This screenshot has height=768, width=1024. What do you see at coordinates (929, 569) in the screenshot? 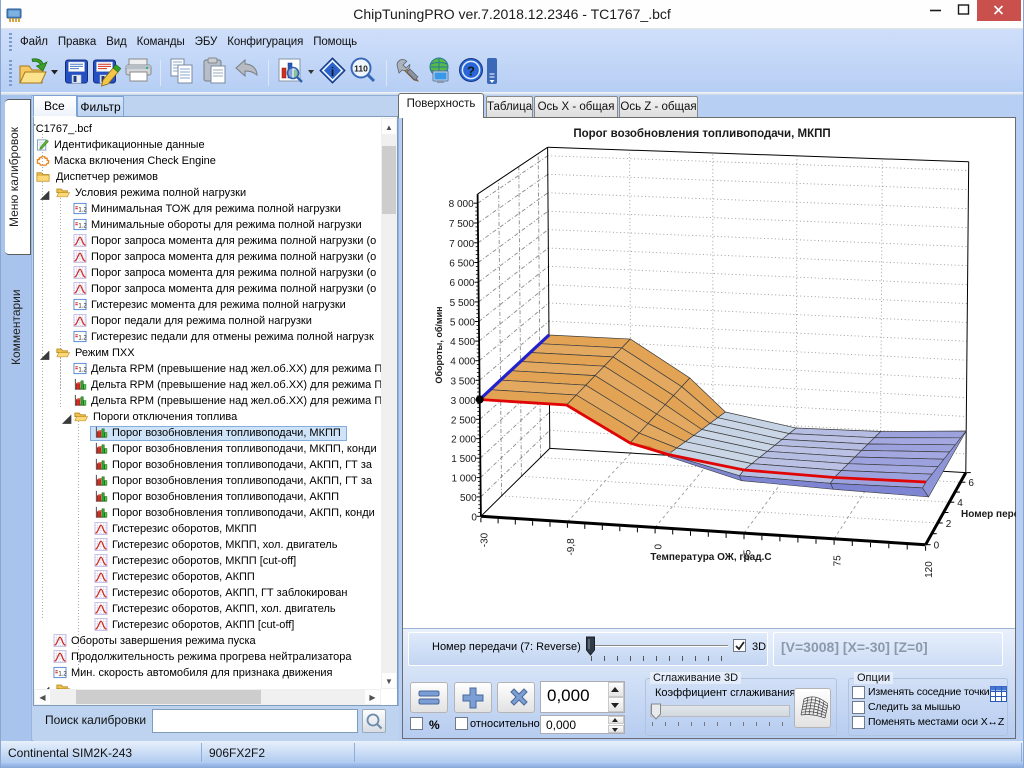
I see `svg-text: 120` at bounding box center [929, 569].